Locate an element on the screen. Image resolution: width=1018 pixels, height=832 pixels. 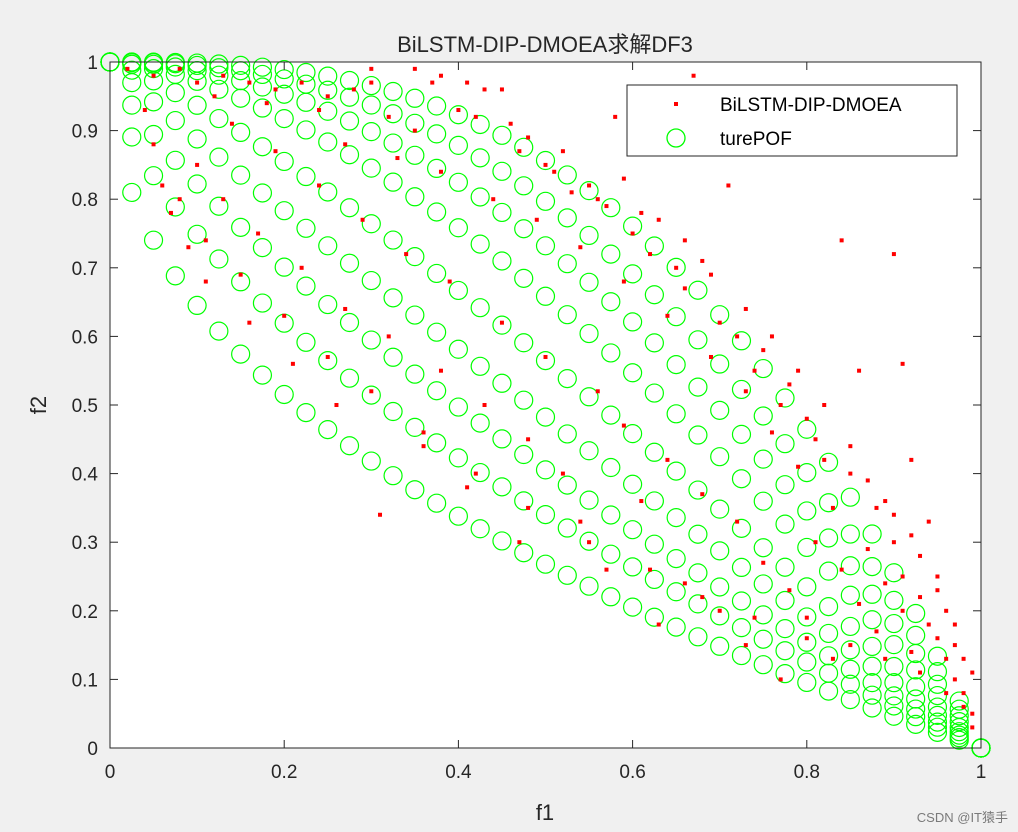
x-tick-label: 0.2 is located at coordinates (284, 772).